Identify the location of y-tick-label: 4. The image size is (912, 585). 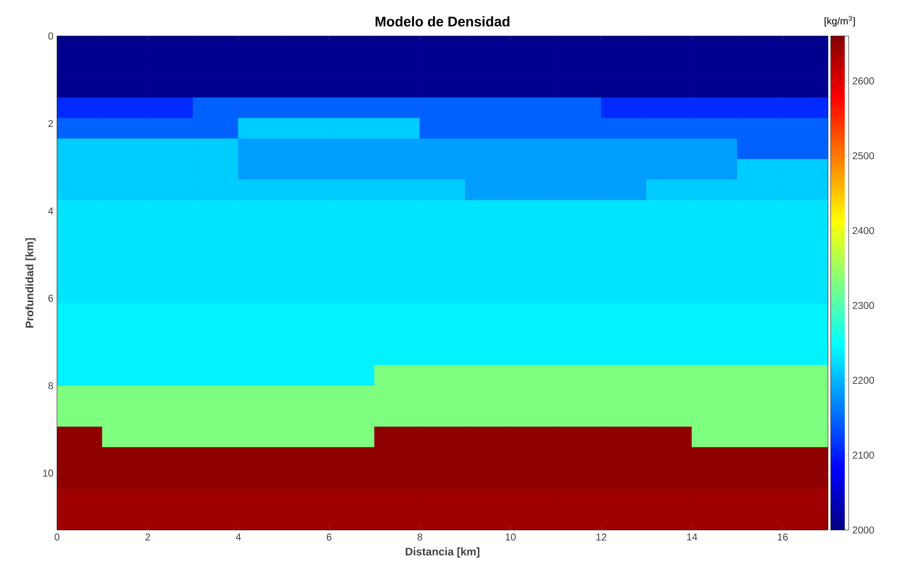
(51, 210).